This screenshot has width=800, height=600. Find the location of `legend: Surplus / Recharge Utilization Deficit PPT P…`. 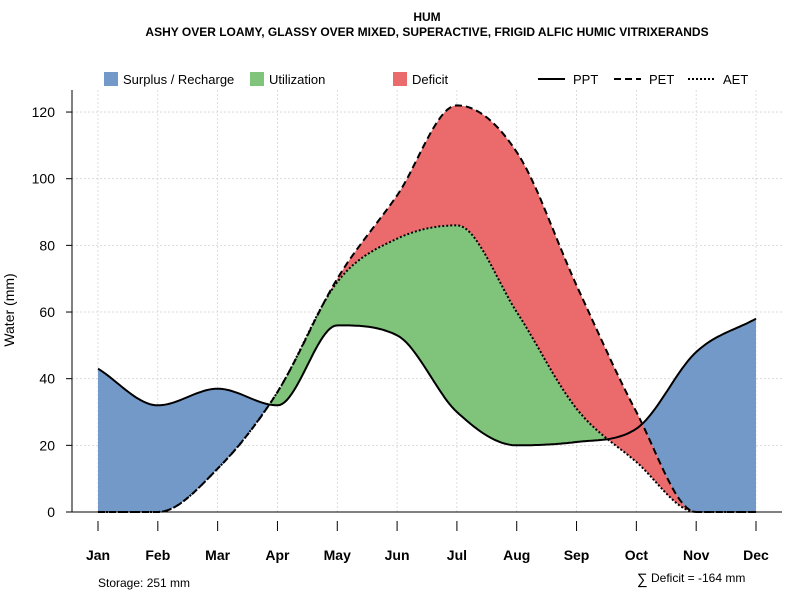

legend: Surplus / Recharge Utilization Deficit PPT P… is located at coordinates (426, 79).